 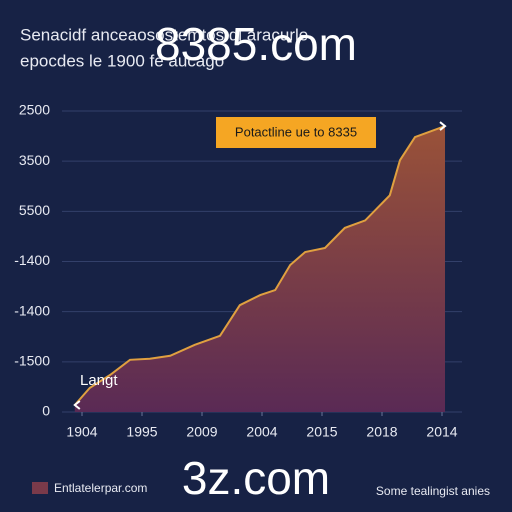 I want to click on annotation-box, so click(x=296, y=132).